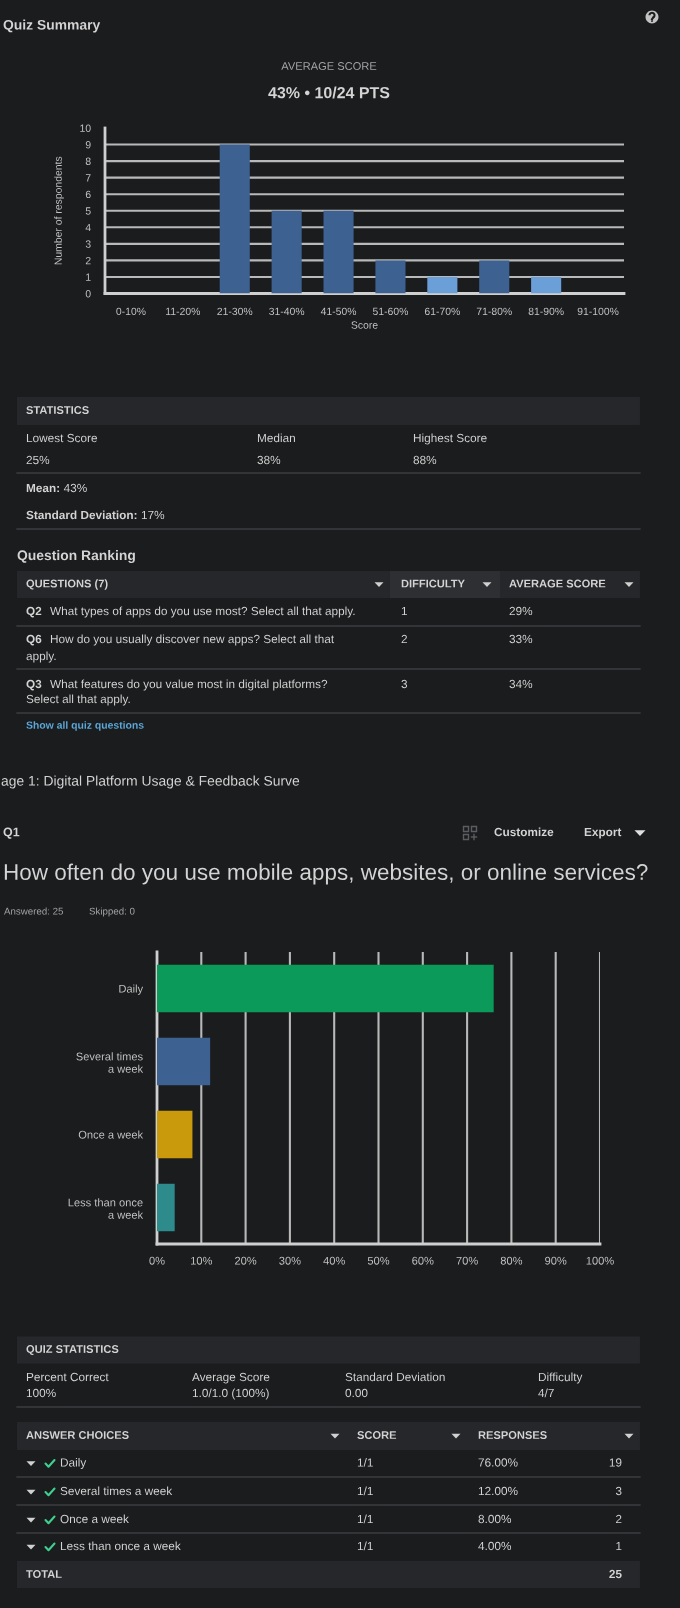 The width and height of the screenshot is (680, 1608). Describe the element at coordinates (450, 439) in the screenshot. I see `text: Highest Score` at that location.